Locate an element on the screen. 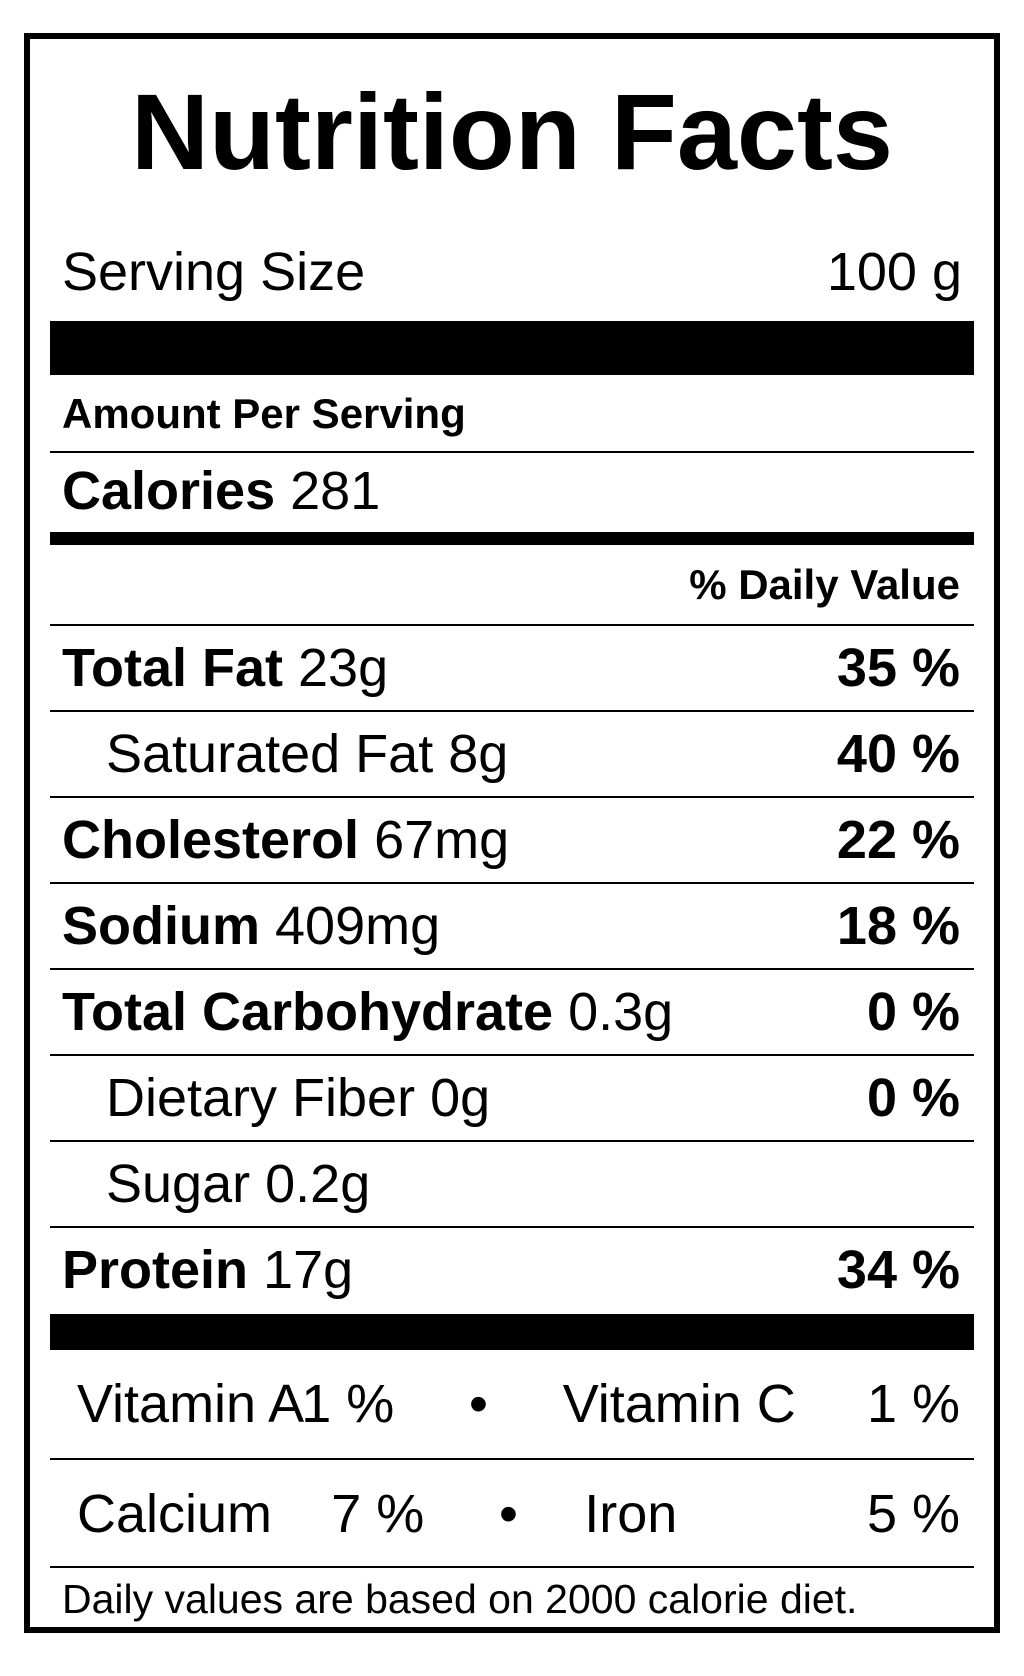 Image resolution: width=1024 pixels, height=1676 pixels. calories-value: 281 is located at coordinates (335, 491).